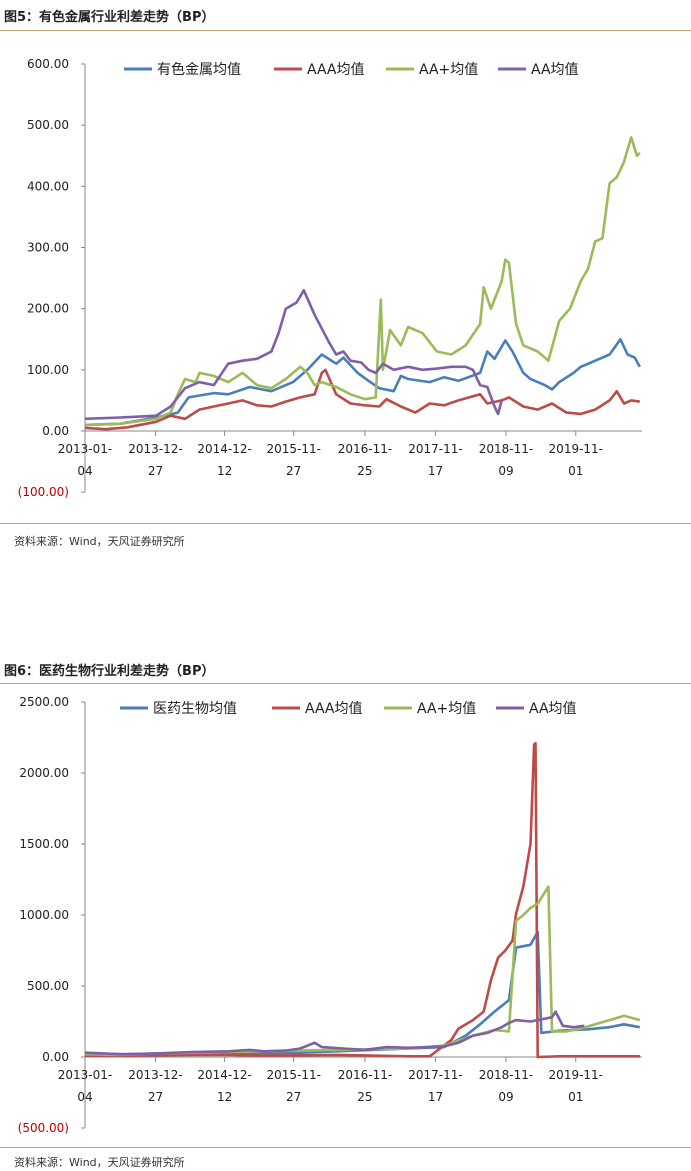 This screenshot has height=1171, width=691. I want to click on y-tick-label: 100.00, so click(48, 370).